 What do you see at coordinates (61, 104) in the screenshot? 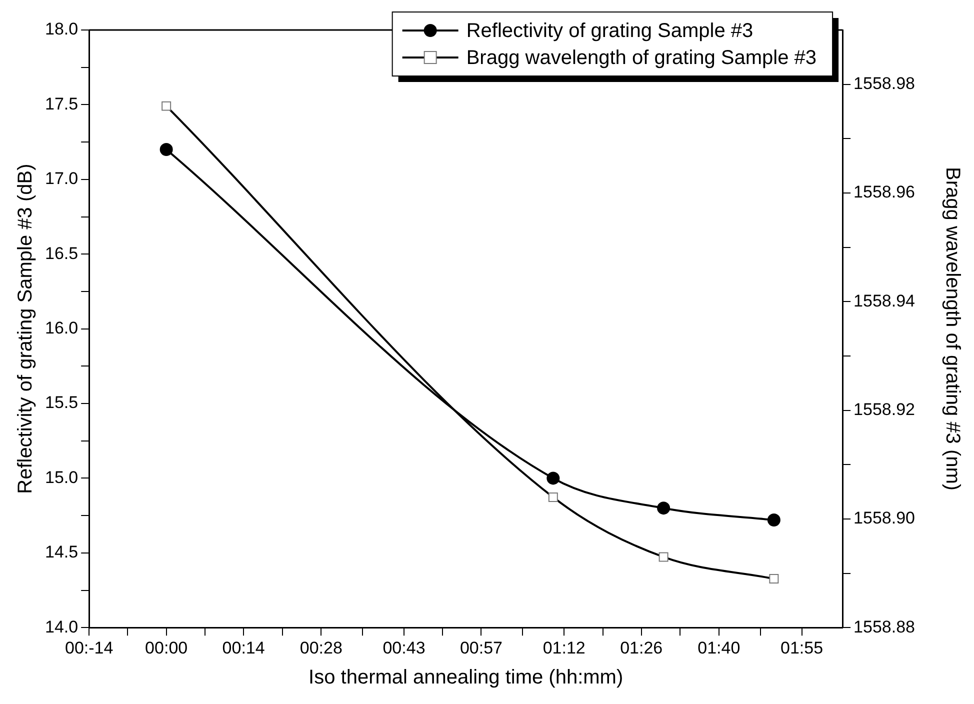
I see `y-tick-label: 17.5` at bounding box center [61, 104].